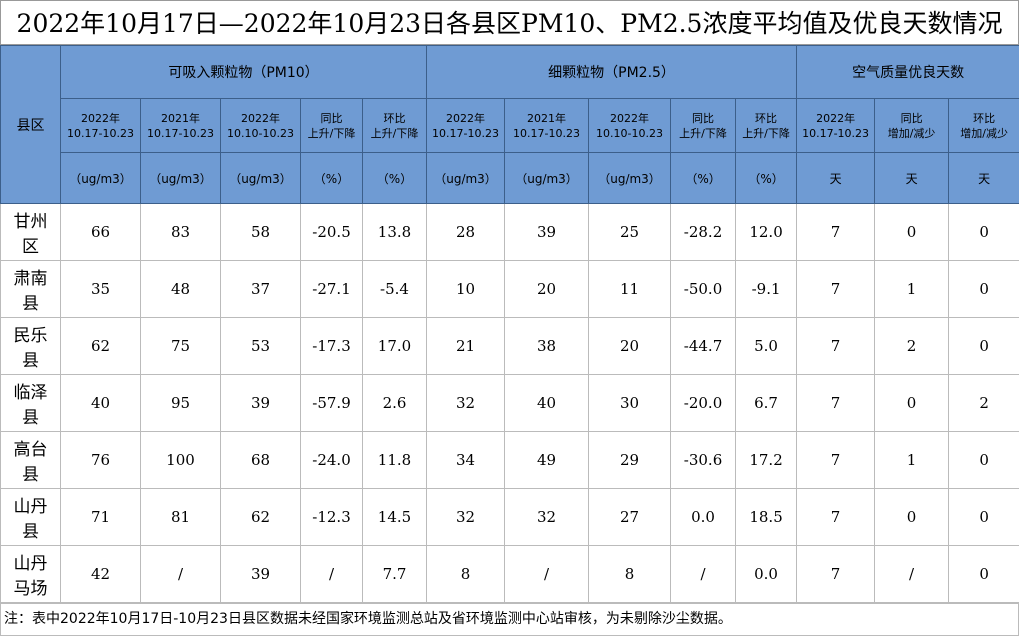  Describe the element at coordinates (766, 460) in the screenshot. I see `cell: 17.2` at that location.